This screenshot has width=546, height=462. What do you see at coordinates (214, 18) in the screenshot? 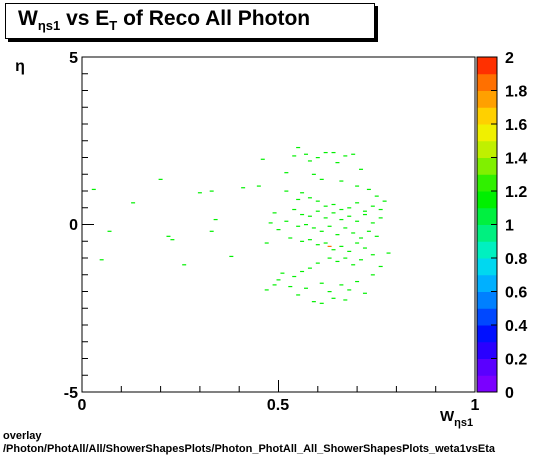
I see `title-rest: of Reco All Photon` at bounding box center [214, 18].